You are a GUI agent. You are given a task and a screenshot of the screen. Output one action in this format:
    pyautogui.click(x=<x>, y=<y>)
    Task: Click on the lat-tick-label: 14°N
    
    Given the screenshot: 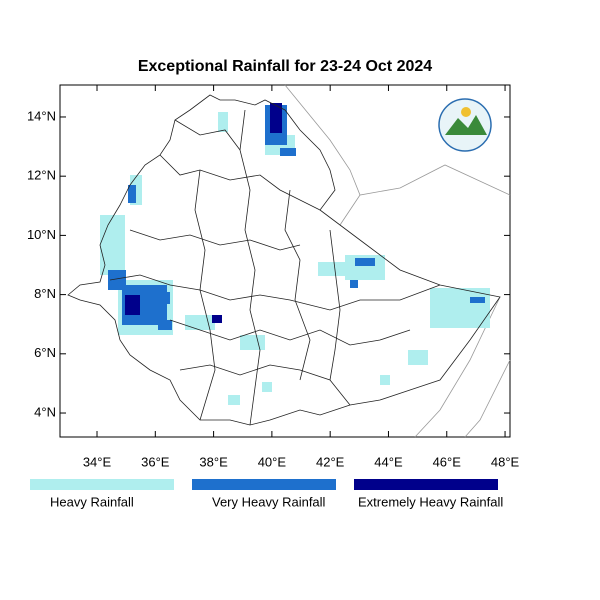 What is the action you would take?
    pyautogui.click(x=41, y=115)
    